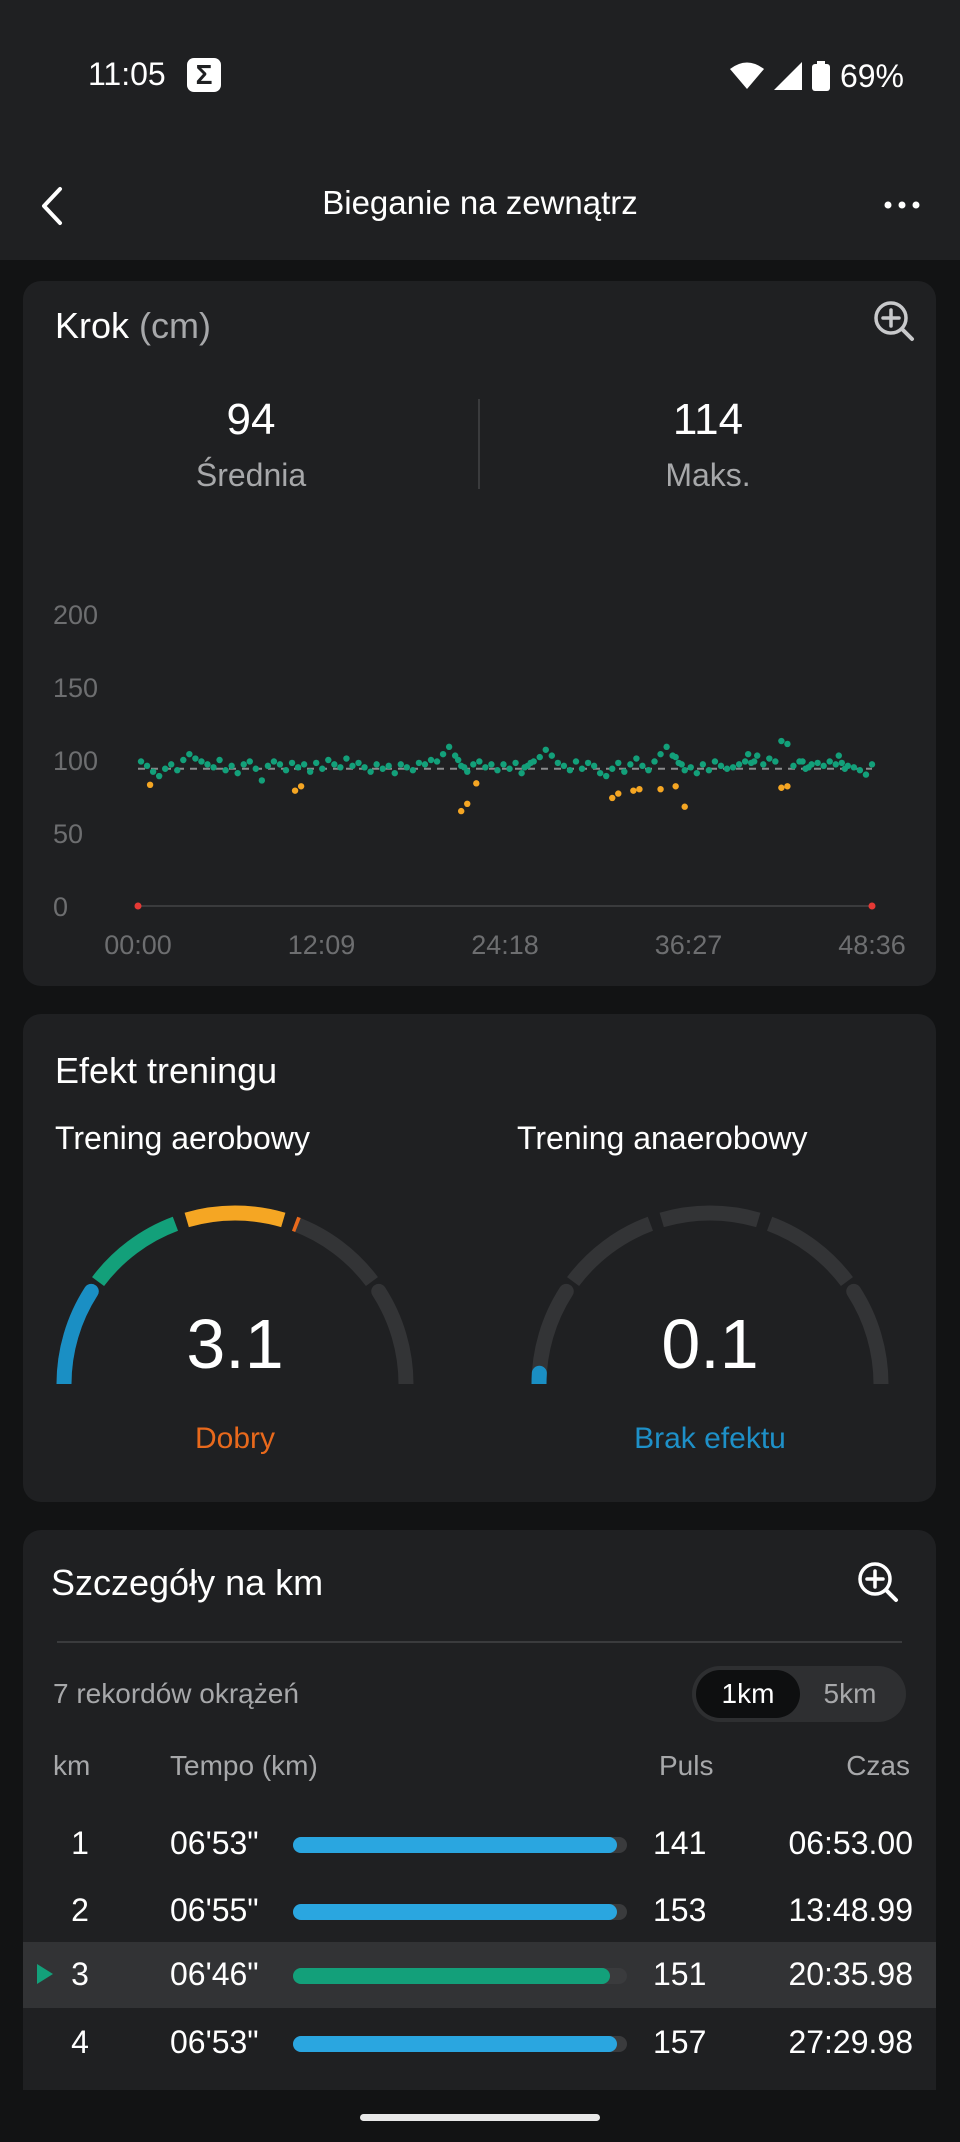 The image size is (960, 2142). What do you see at coordinates (850, 1693) in the screenshot?
I see `toggle-5km: 5km` at bounding box center [850, 1693].